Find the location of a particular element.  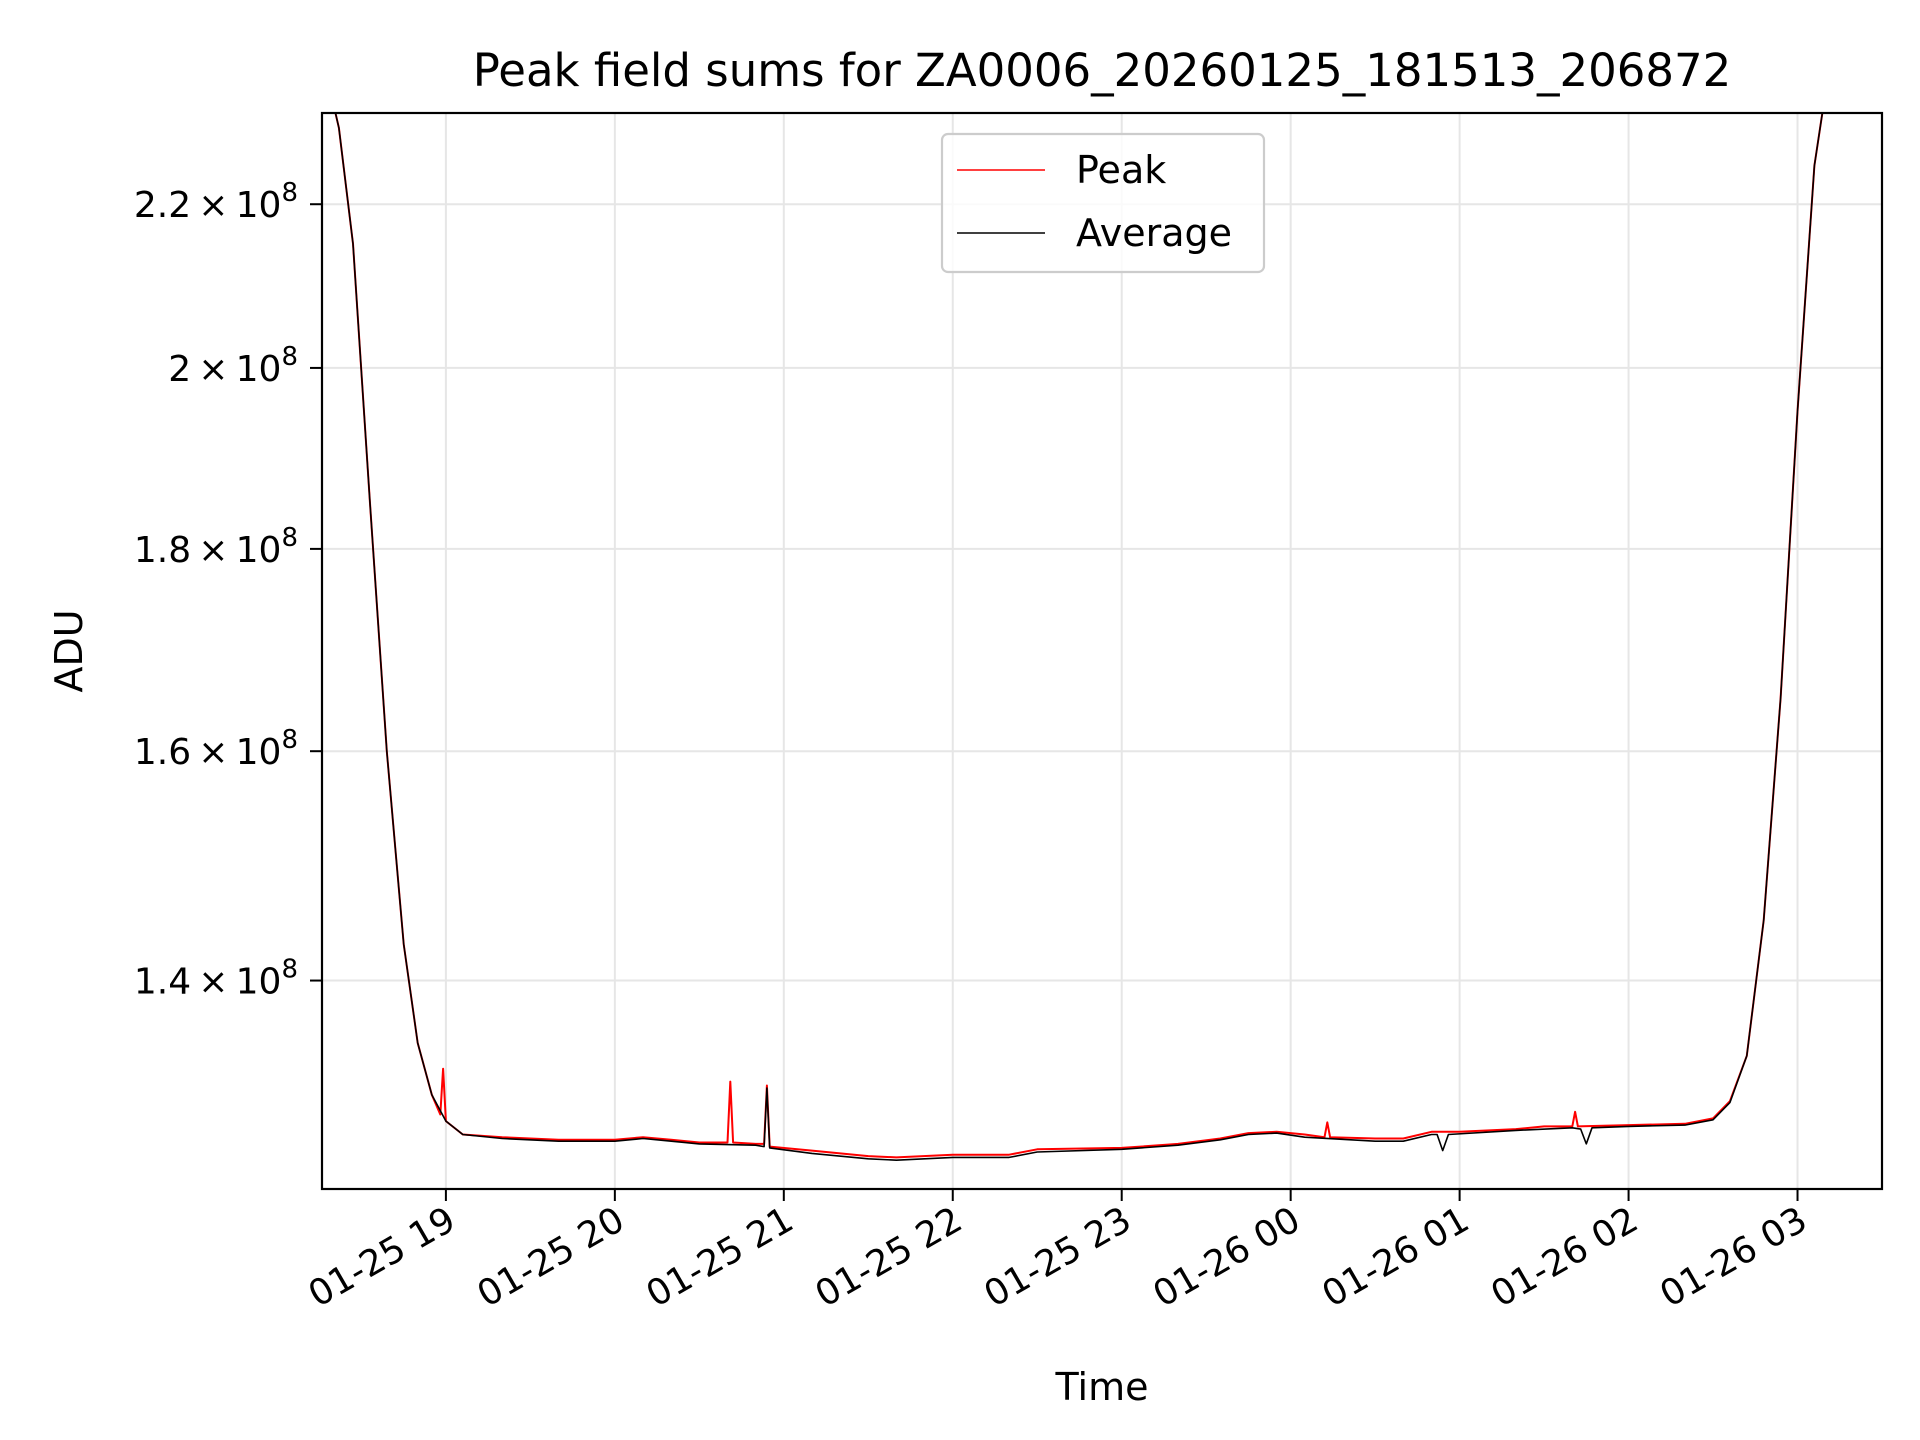

legend-box is located at coordinates (1103, 203).